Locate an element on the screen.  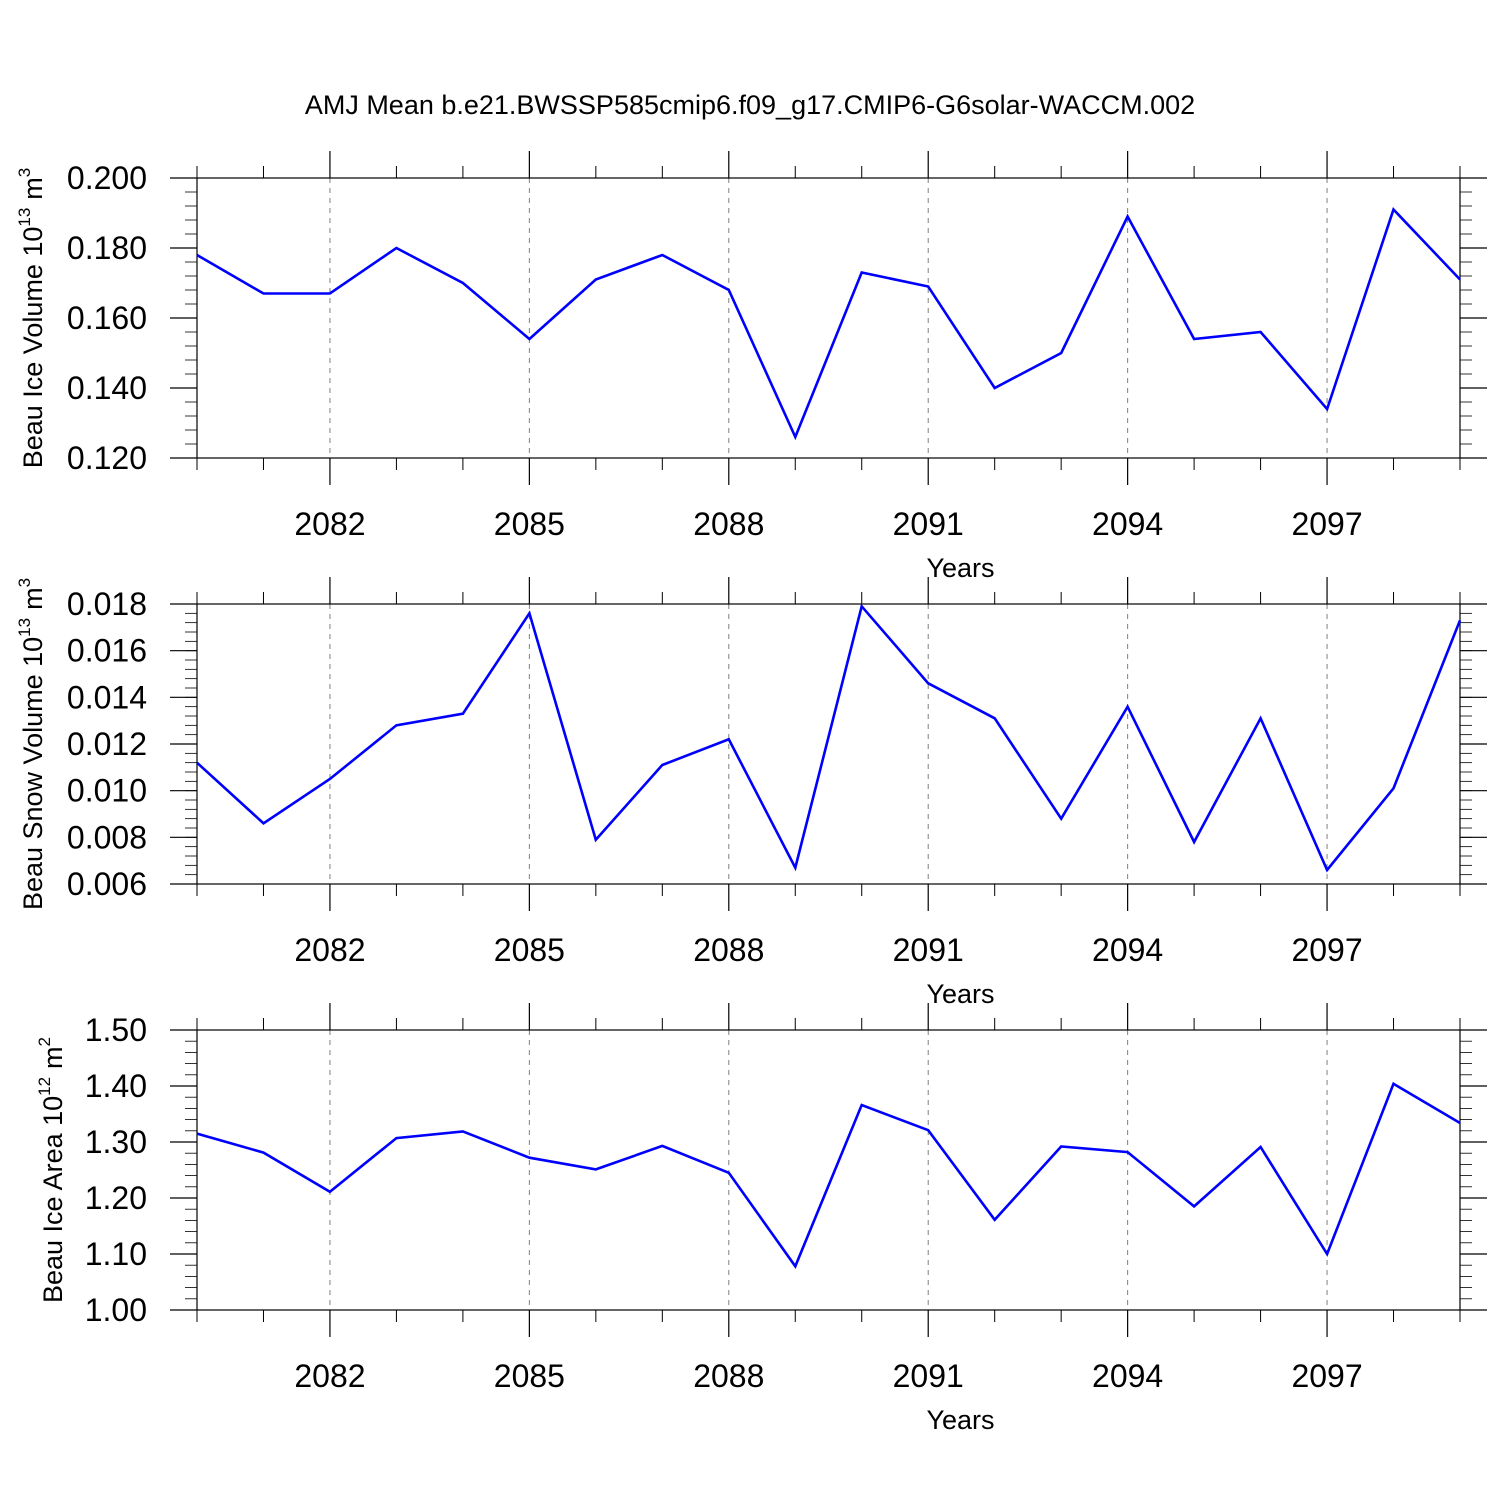
y-axis-title-text: Beau Ice Volume 10 is located at coordinates (33, 348).